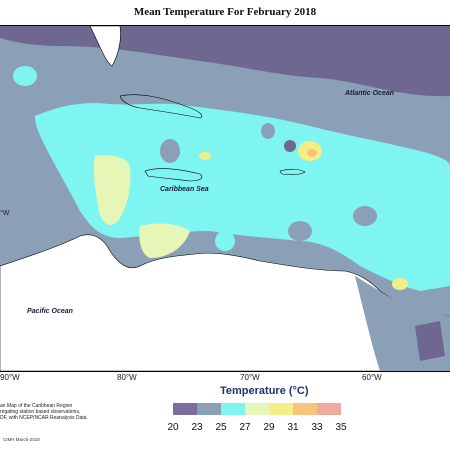 The image size is (450, 450). I want to click on note-line-1: an Map of the Caribbean Region, so click(36, 406).